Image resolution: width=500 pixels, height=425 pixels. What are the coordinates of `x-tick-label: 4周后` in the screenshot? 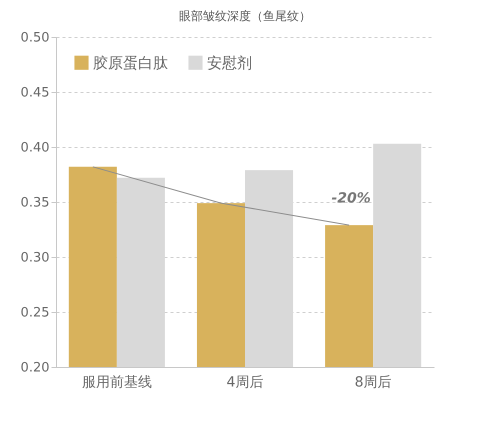 It's located at (245, 382).